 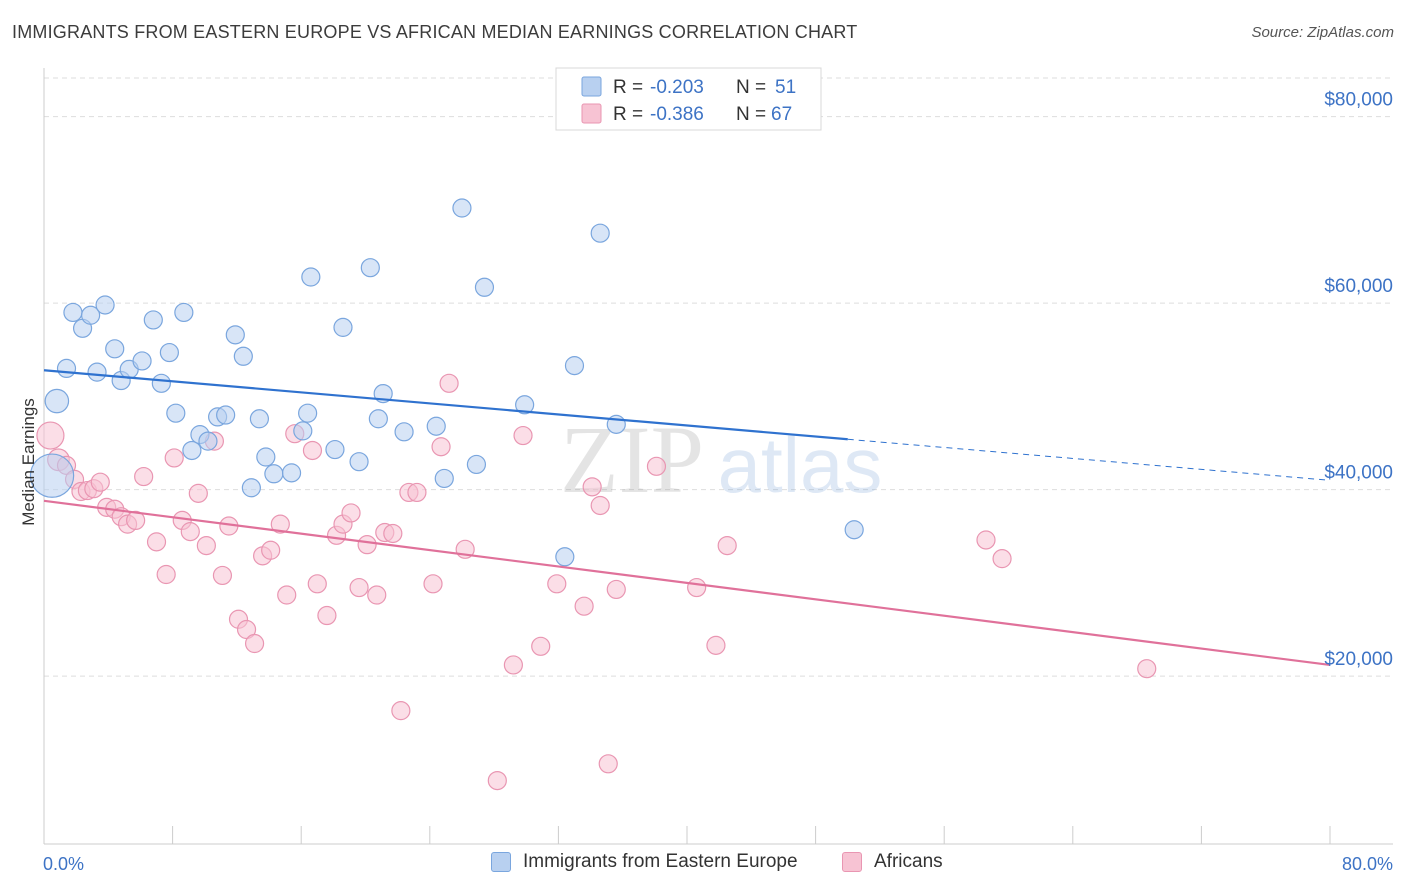 I want to click on legend-r-value-1: -0.203, so click(x=677, y=87).